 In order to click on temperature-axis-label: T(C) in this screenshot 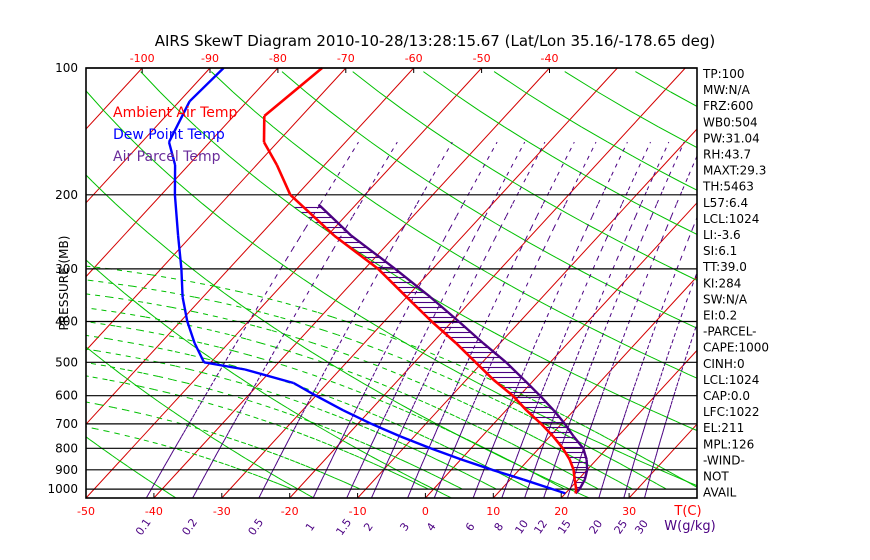, I will do `click(687, 511)`.